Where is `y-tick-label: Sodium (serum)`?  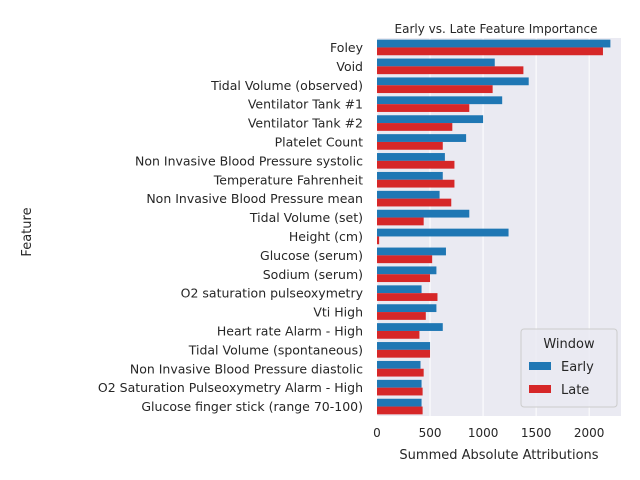
y-tick-label: Sodium (serum) is located at coordinates (313, 274).